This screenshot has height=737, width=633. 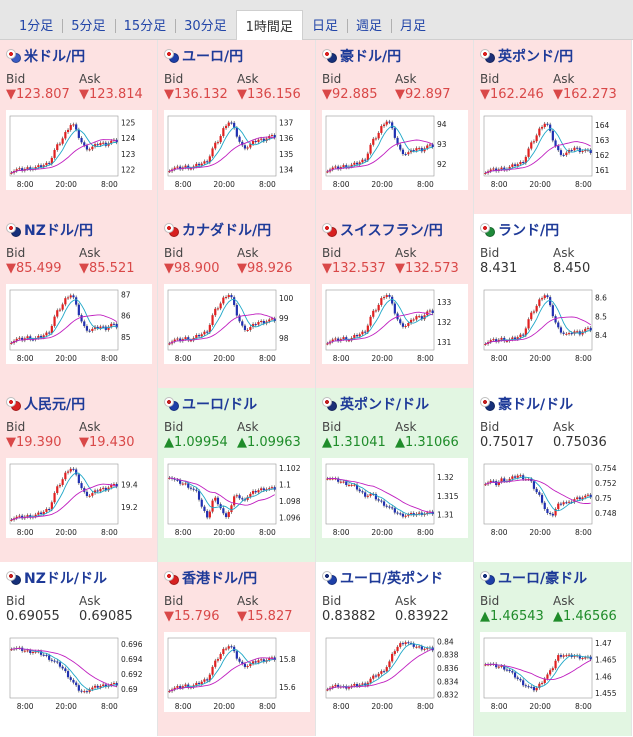 What do you see at coordinates (395, 578) in the screenshot?
I see `pair-link: ユーロ/英ポンド` at bounding box center [395, 578].